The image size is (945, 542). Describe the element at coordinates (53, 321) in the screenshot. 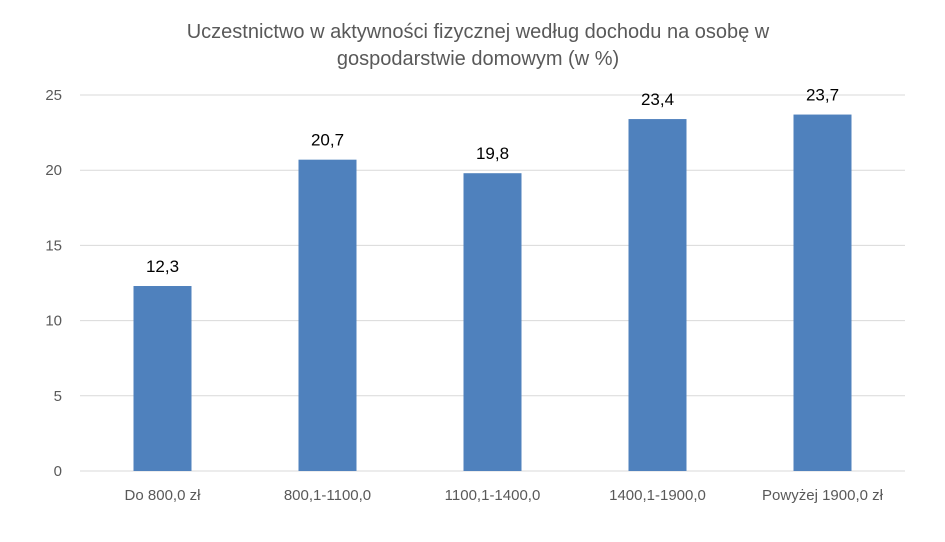

I see `y-tick-label: 10` at that location.